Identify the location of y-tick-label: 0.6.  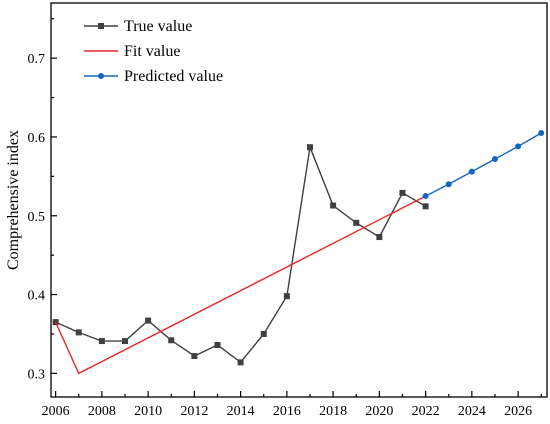
(37, 138).